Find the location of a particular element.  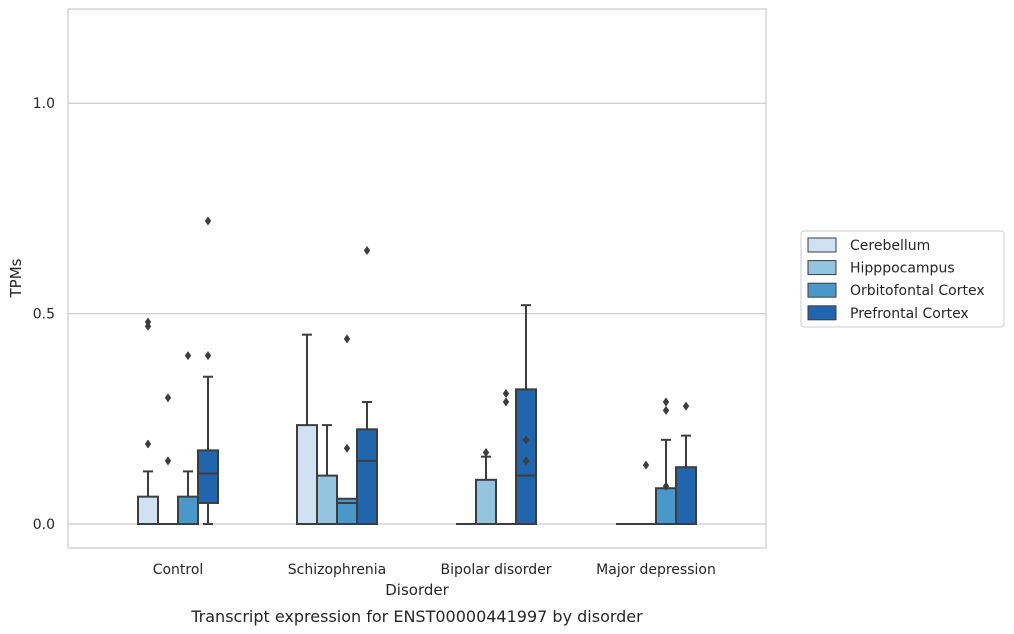

y-tick-label: 0.0 is located at coordinates (44, 525).